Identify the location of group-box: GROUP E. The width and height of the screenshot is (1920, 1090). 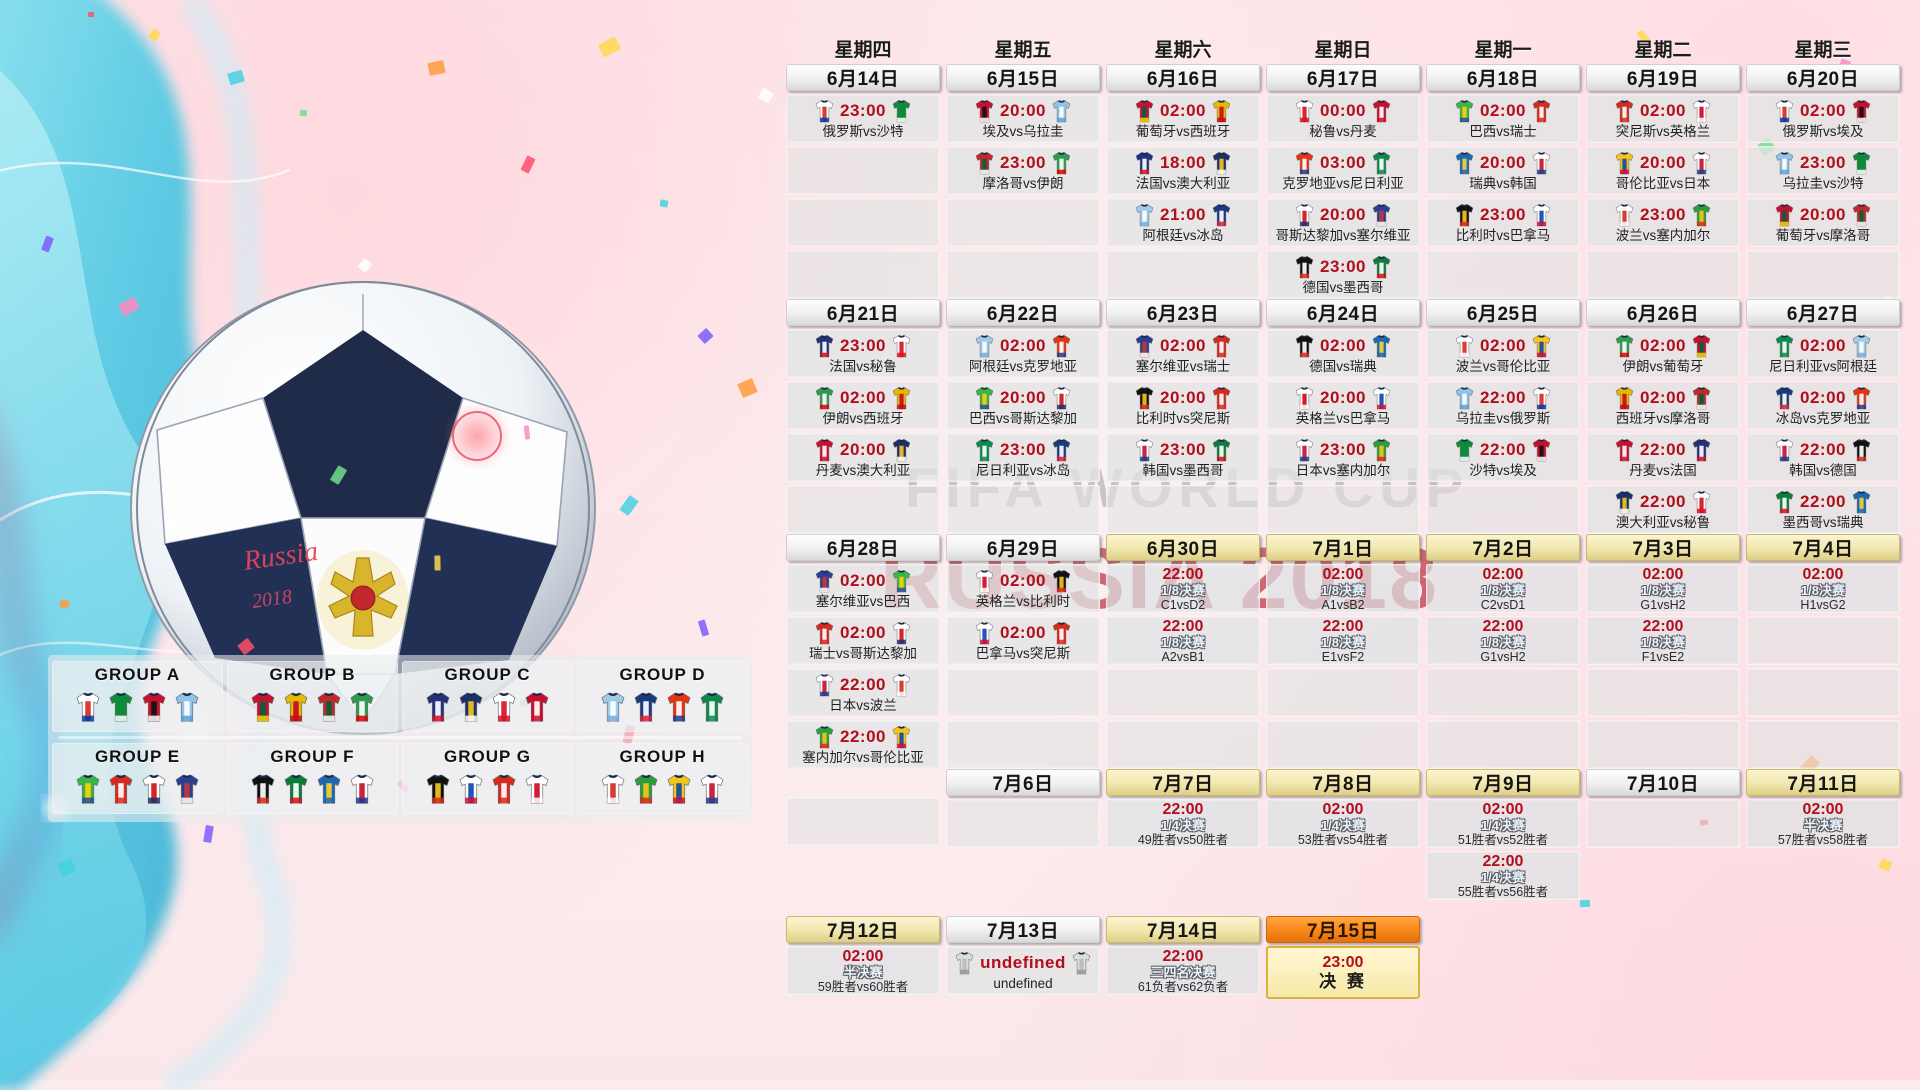
(137, 778).